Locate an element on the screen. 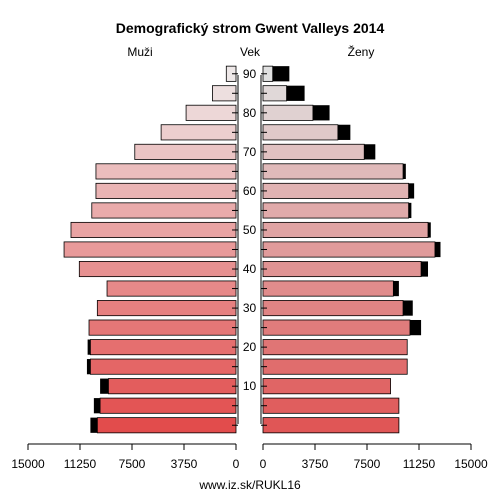  center-label: Vek is located at coordinates (250, 52).